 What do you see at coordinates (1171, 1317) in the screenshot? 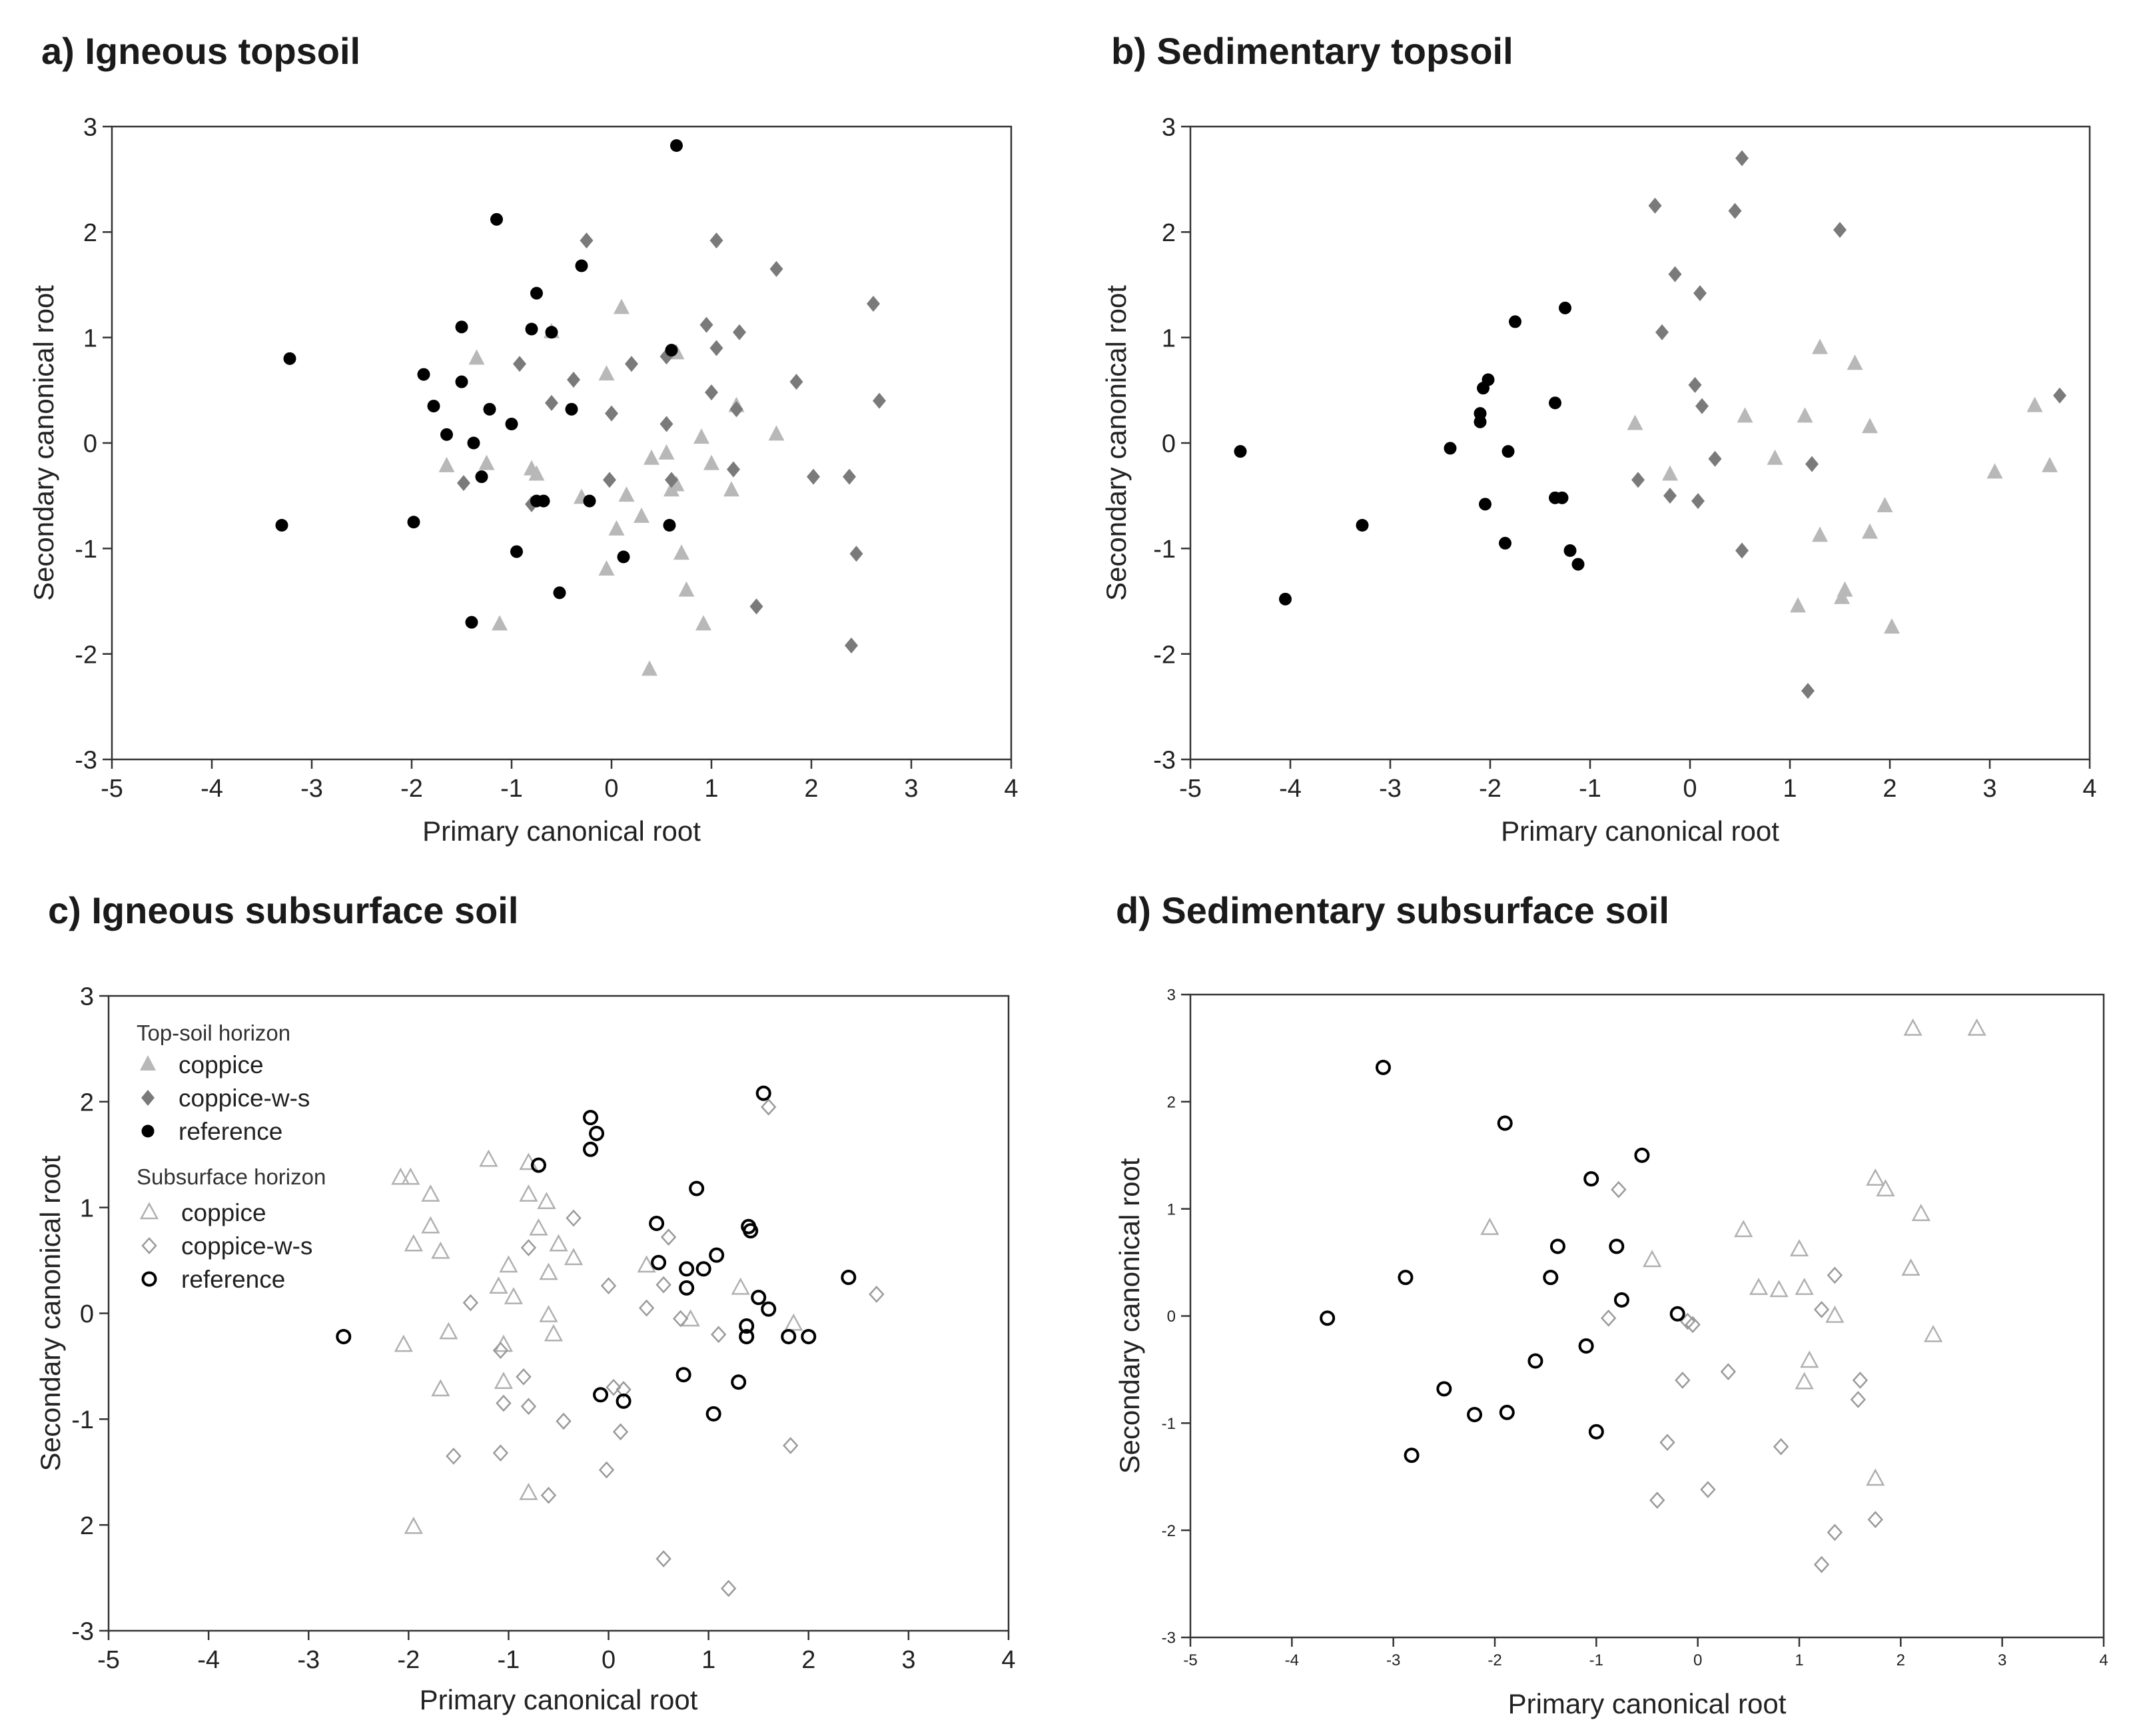
I see `y-tick-label: 0` at bounding box center [1171, 1317].